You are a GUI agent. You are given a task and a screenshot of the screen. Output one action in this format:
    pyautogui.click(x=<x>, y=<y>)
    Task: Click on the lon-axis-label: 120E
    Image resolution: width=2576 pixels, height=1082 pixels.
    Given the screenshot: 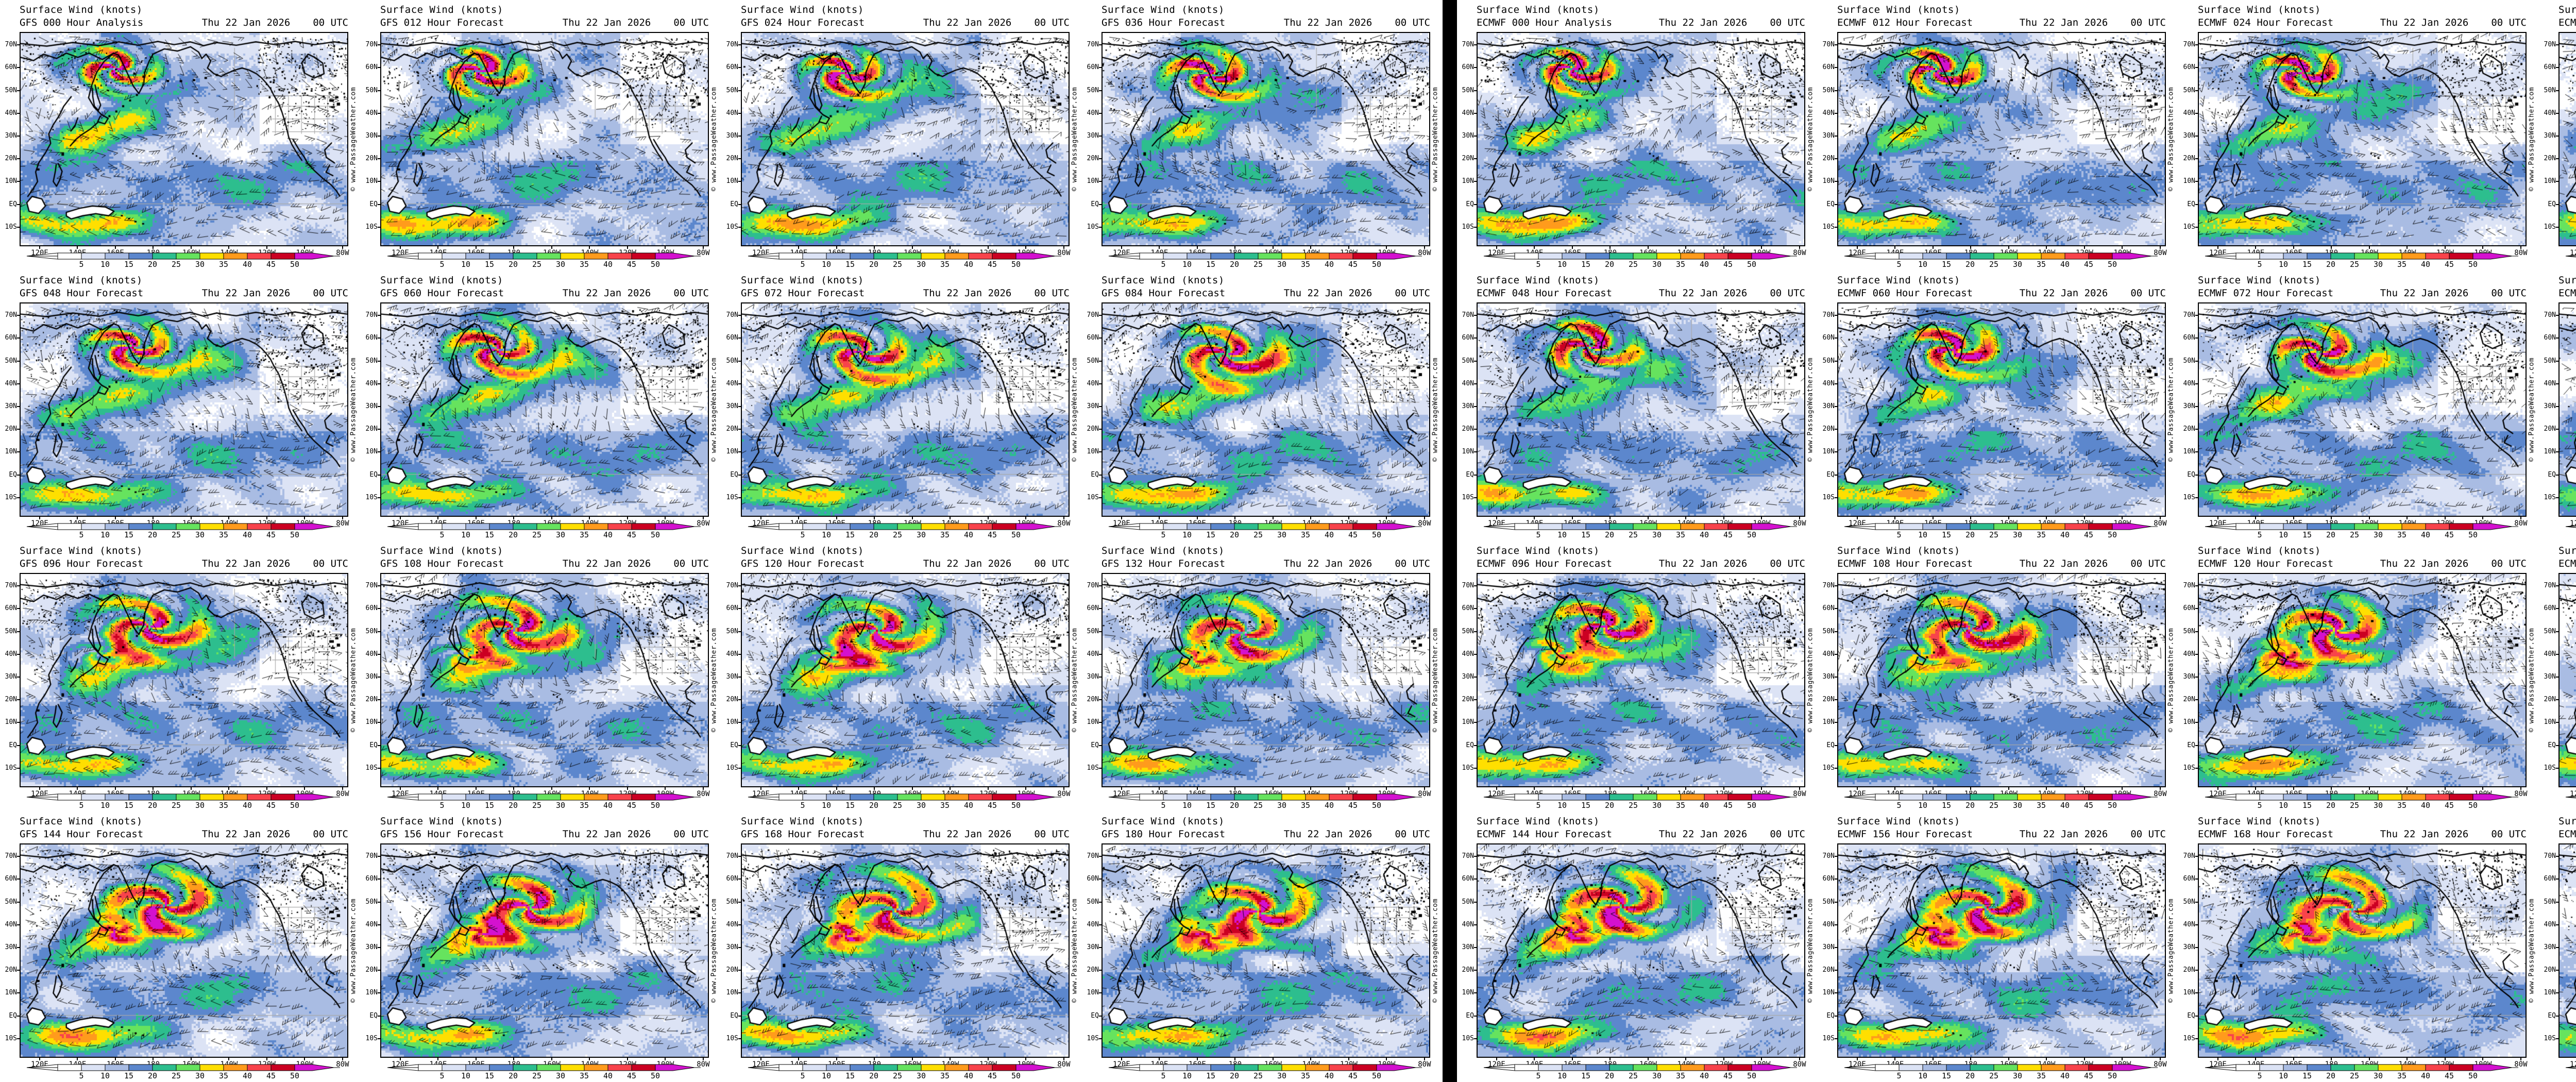 What is the action you would take?
    pyautogui.click(x=2573, y=794)
    